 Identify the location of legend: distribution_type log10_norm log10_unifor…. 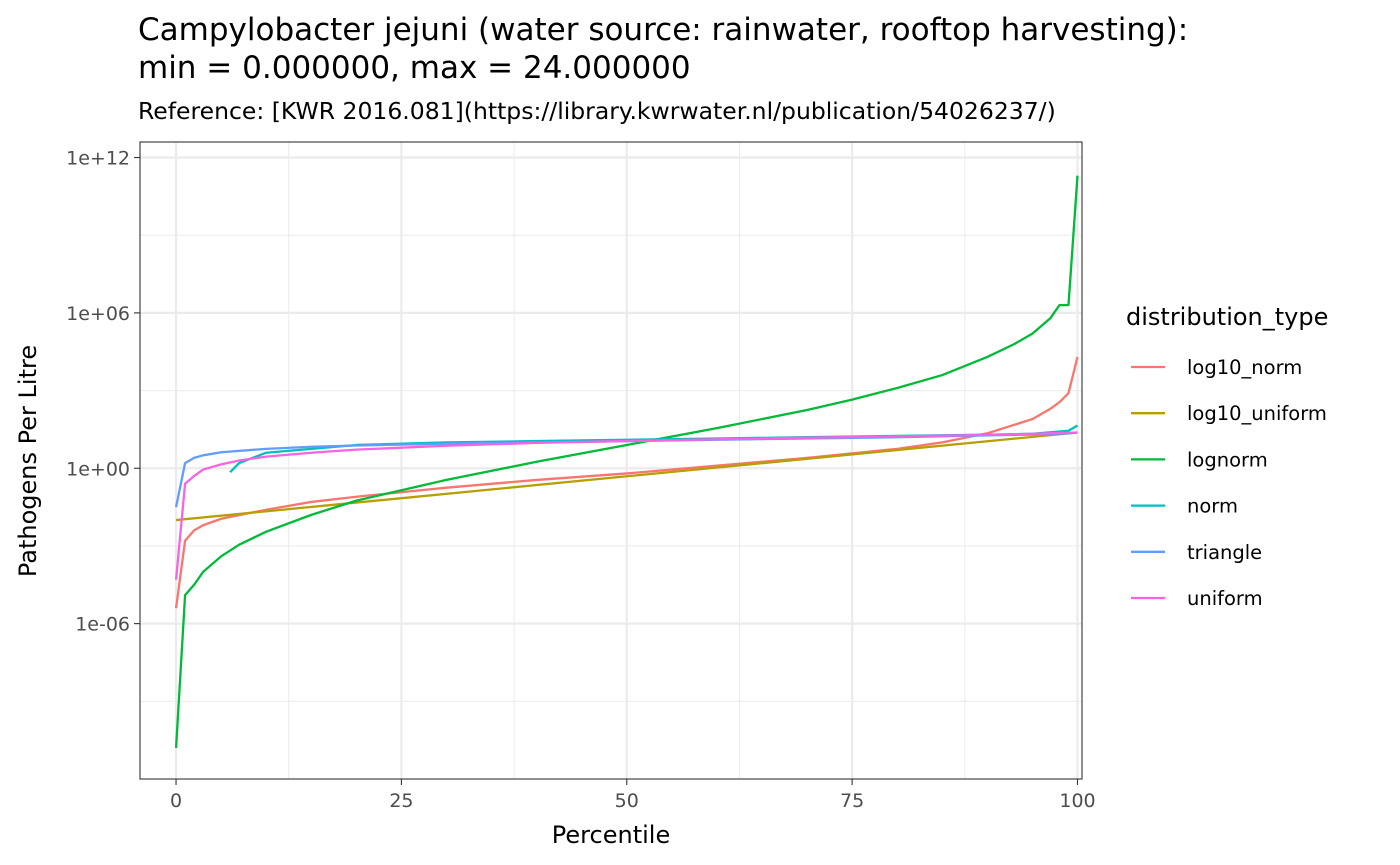
(1227, 456).